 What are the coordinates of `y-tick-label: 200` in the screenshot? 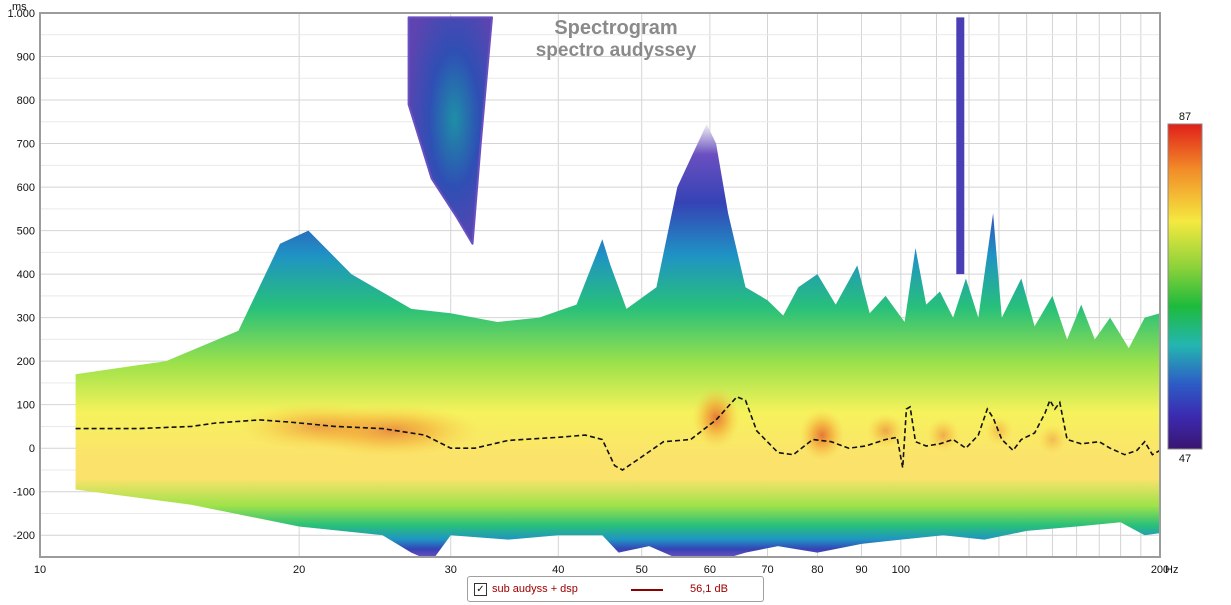 It's located at (26, 362).